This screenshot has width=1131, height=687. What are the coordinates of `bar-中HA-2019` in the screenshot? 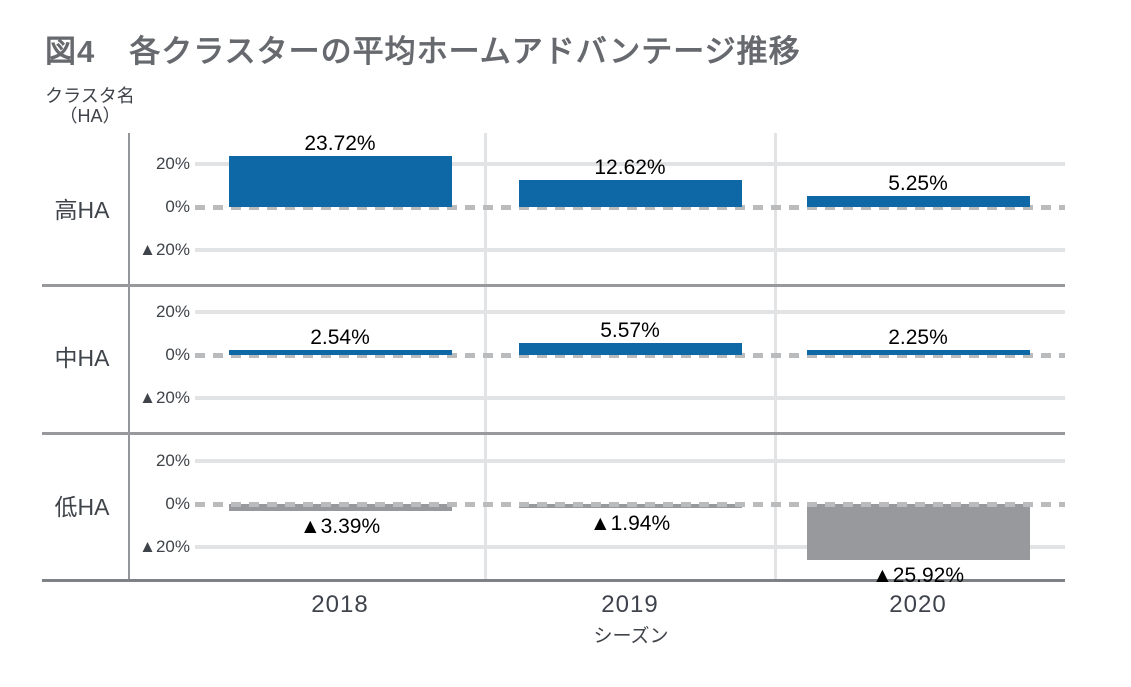 It's located at (630, 349).